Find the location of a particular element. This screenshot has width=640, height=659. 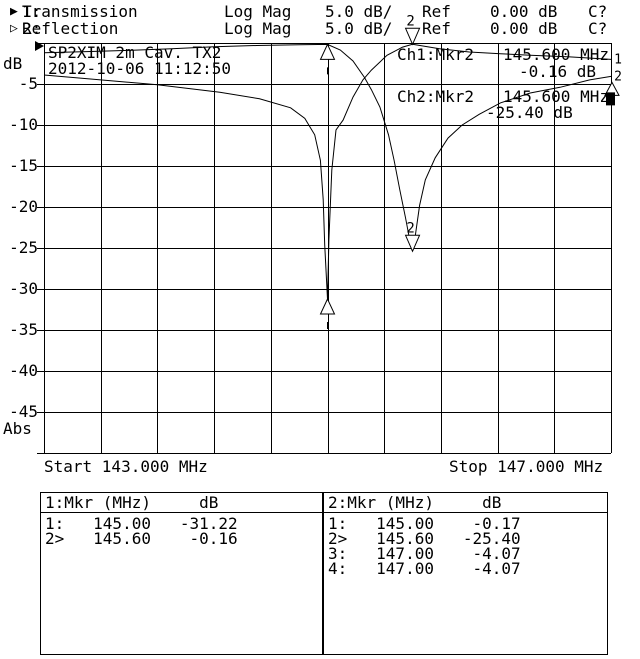

ch1-marker-readout-label: Ch1:Mkr2 is located at coordinates (436, 54).